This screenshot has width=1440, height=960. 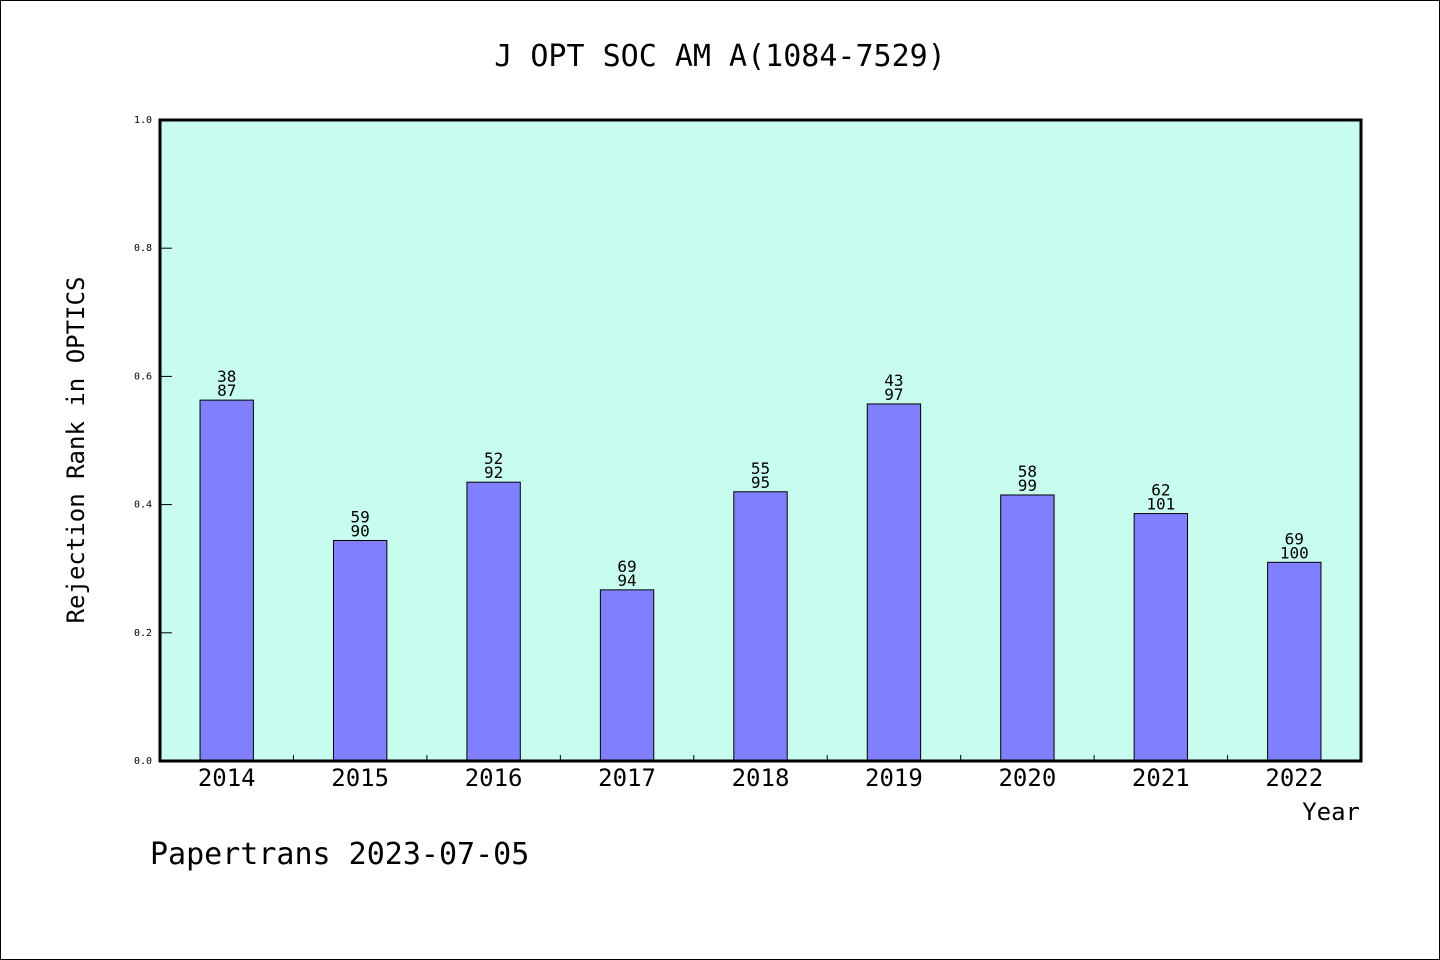 I want to click on bar-2016, so click(x=493, y=621).